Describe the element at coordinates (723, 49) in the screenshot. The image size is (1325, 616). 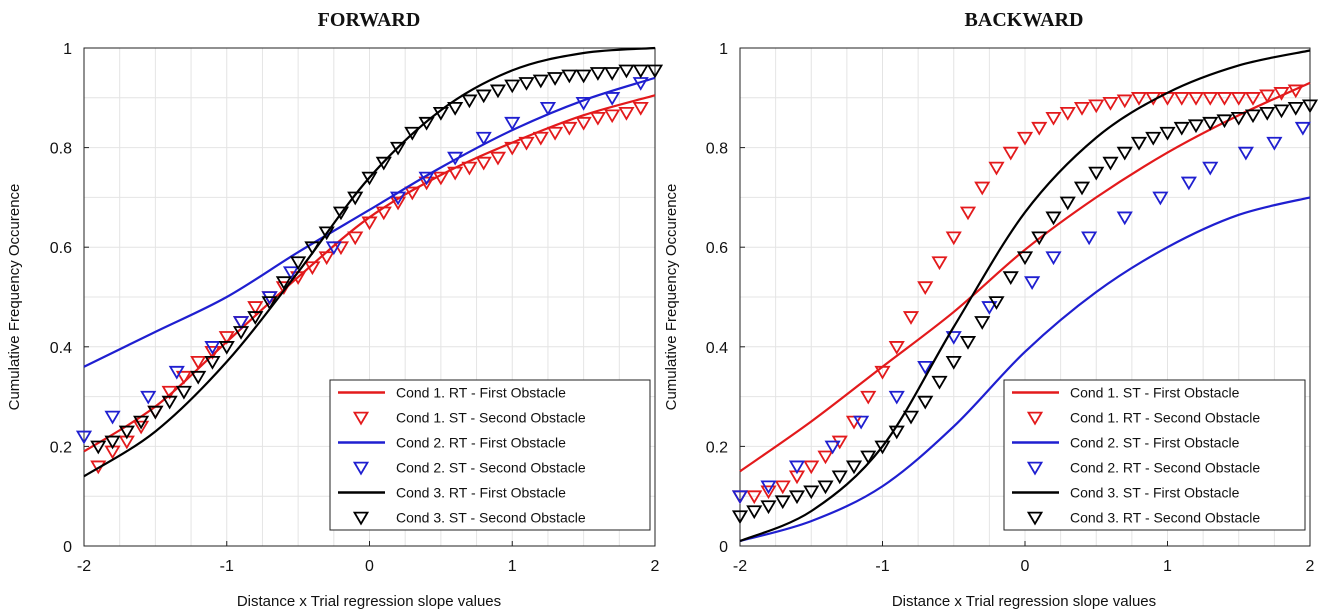
I see `y-tick-label: 1` at that location.